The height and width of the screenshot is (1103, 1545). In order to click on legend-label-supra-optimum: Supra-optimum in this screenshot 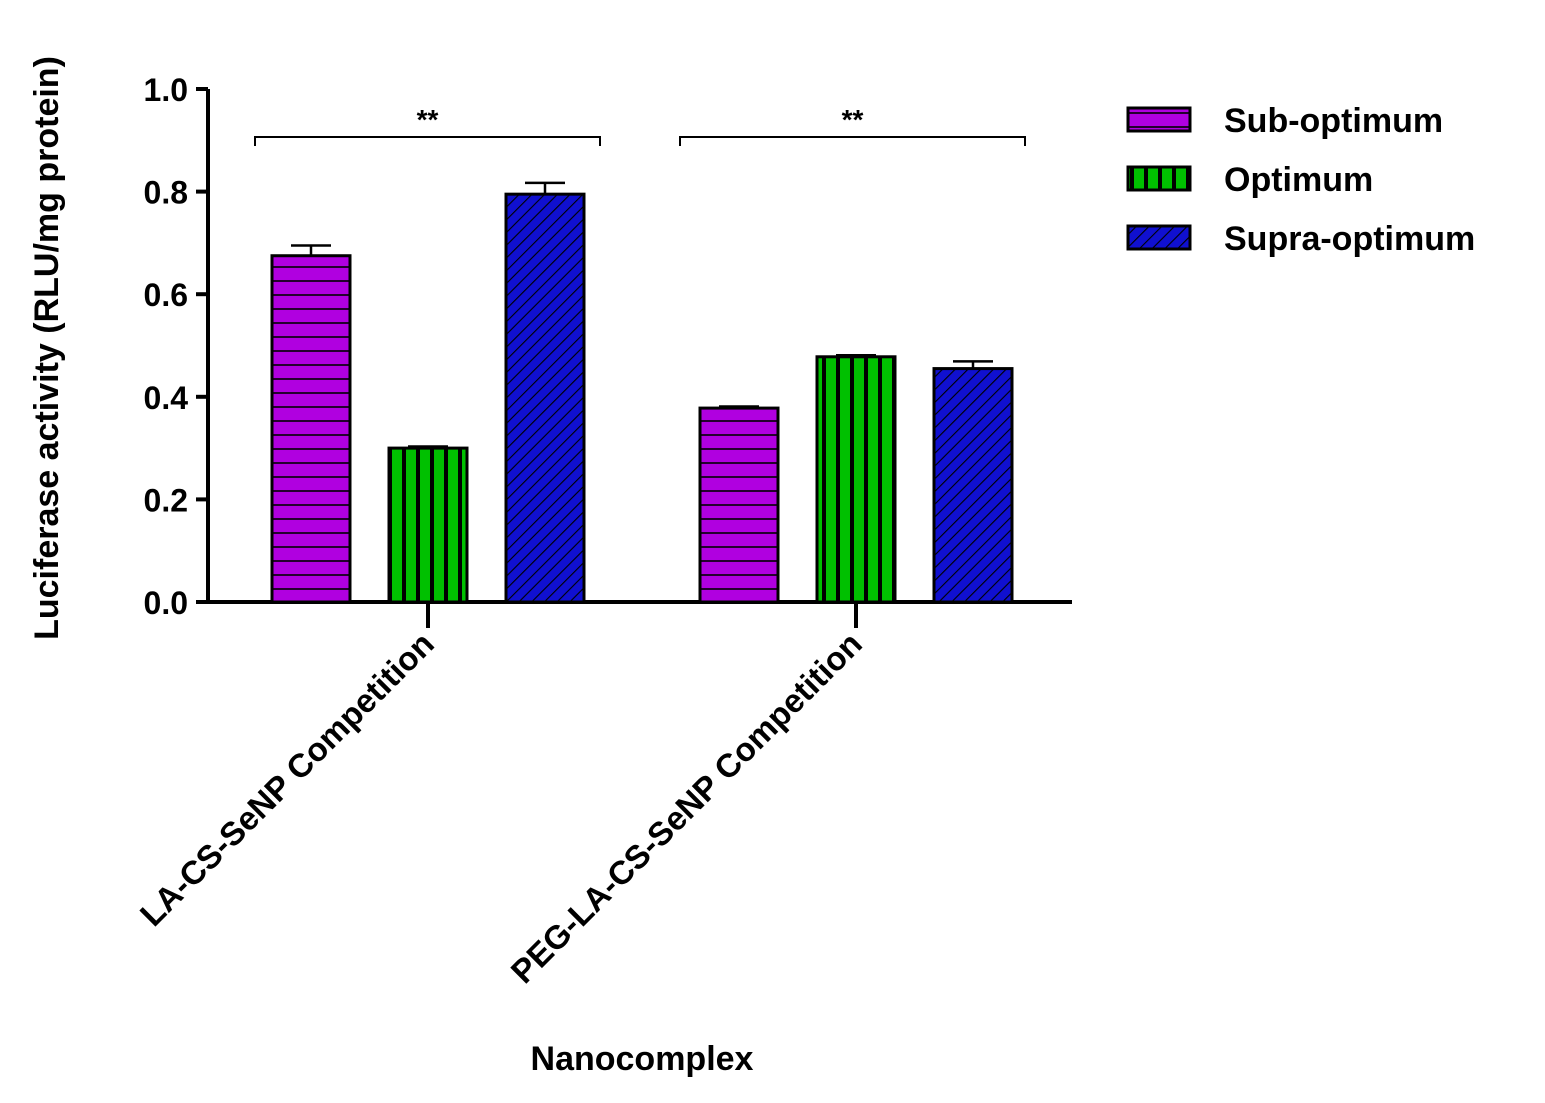, I will do `click(1349, 239)`.